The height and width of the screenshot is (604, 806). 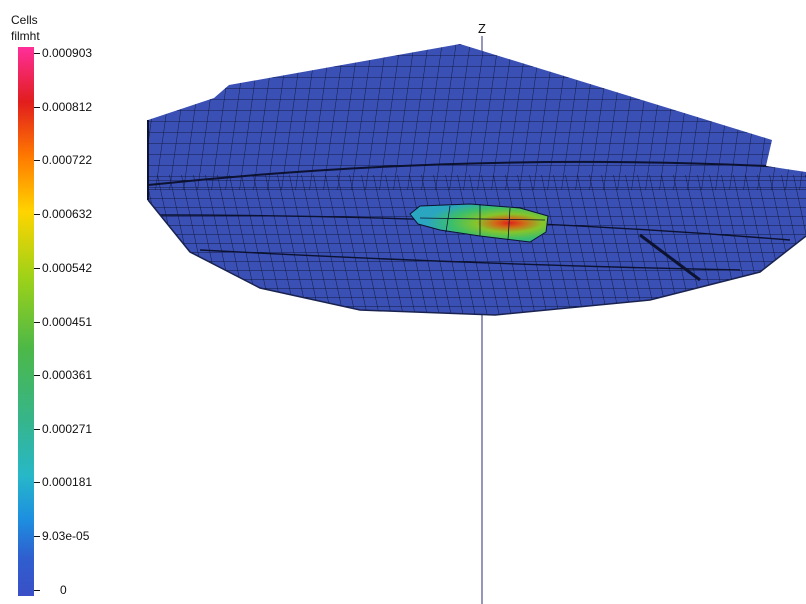 I want to click on legend-tick-label: 0.000271, so click(x=67, y=429).